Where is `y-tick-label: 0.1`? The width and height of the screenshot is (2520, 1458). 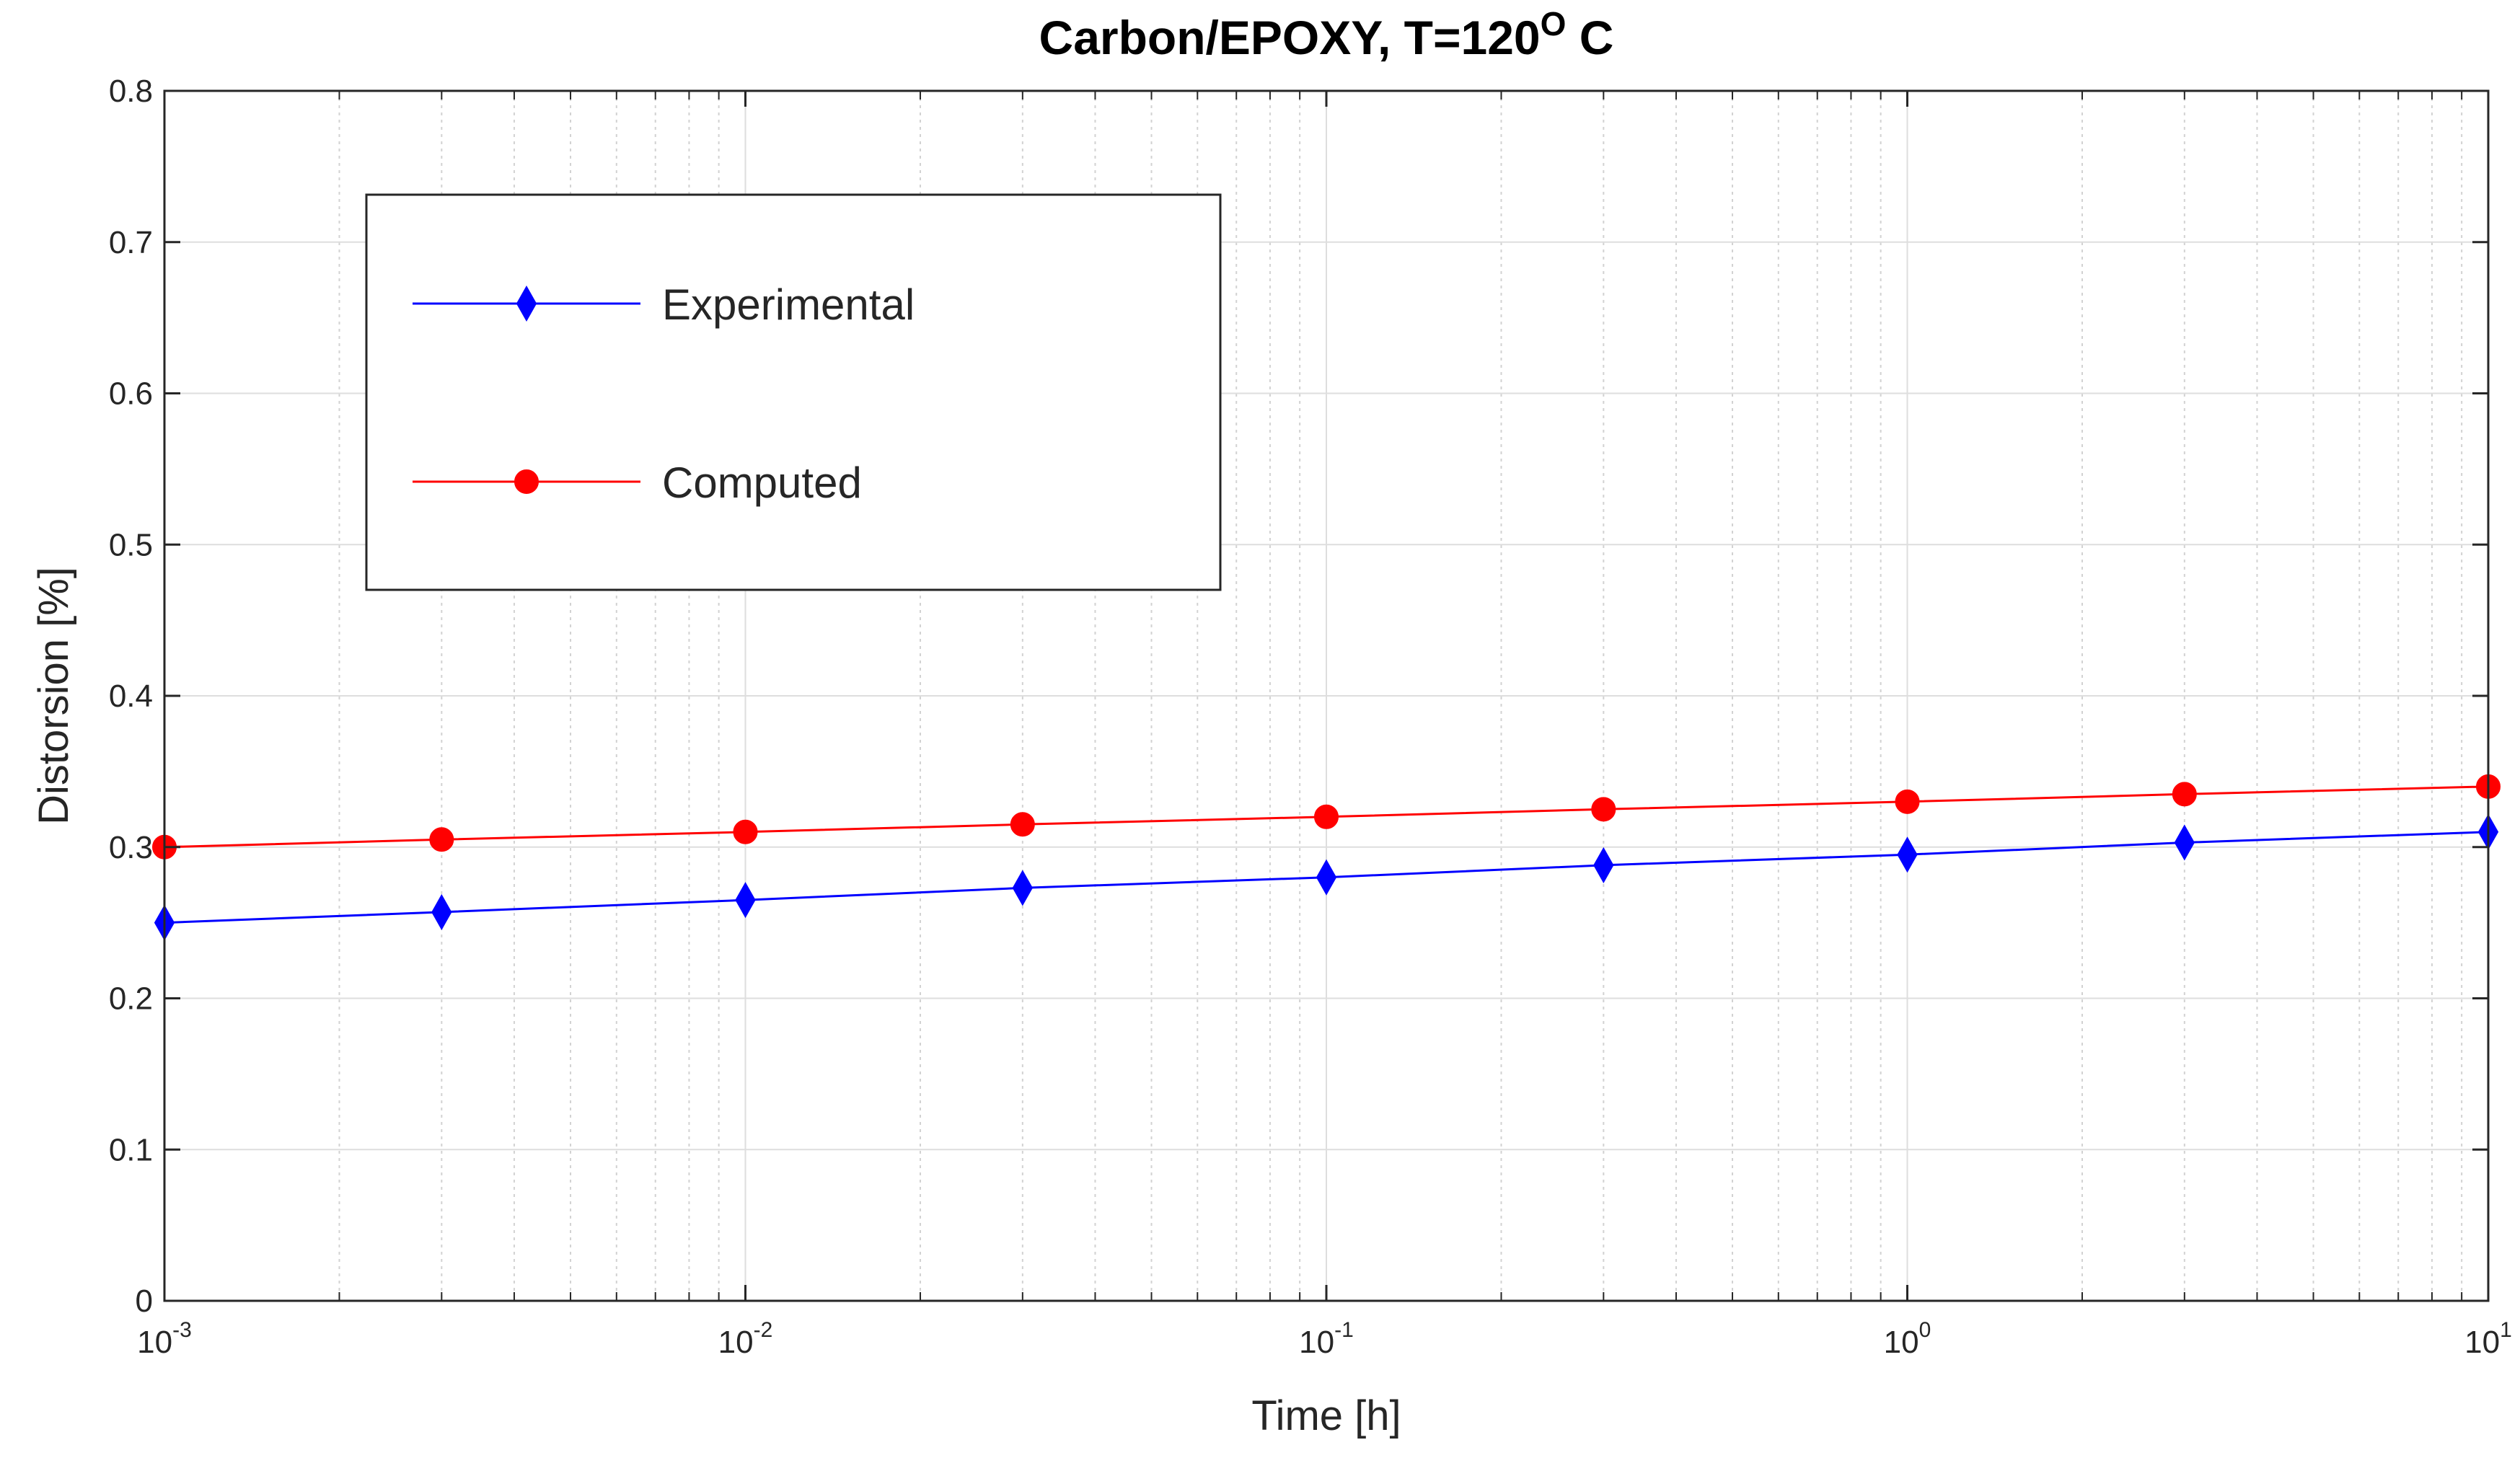 y-tick-label: 0.1 is located at coordinates (131, 1149).